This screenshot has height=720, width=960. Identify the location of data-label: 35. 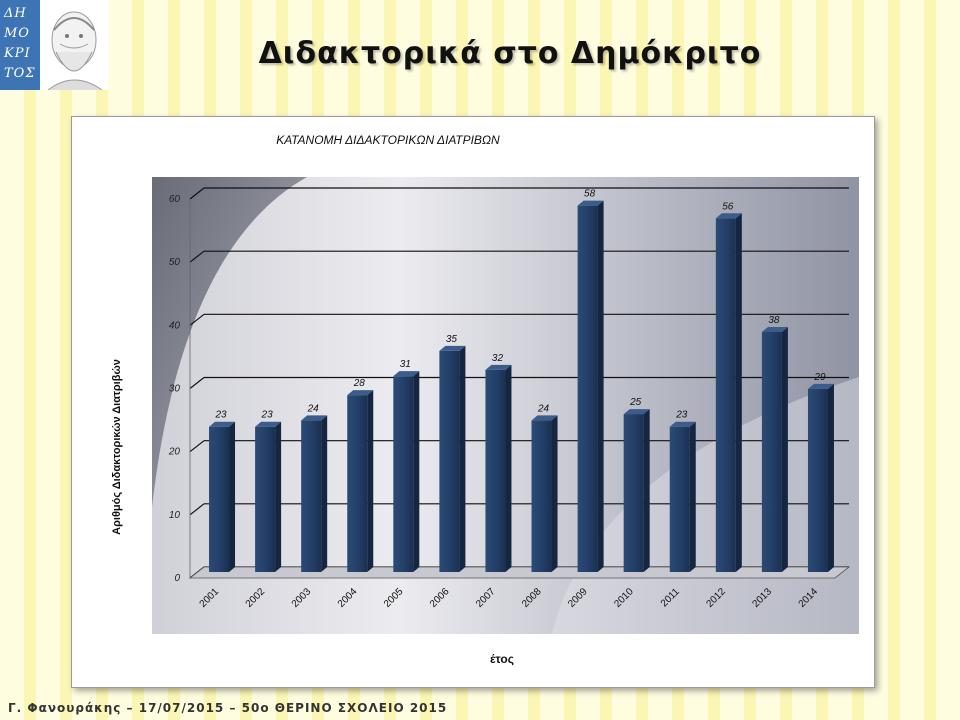
(452, 339).